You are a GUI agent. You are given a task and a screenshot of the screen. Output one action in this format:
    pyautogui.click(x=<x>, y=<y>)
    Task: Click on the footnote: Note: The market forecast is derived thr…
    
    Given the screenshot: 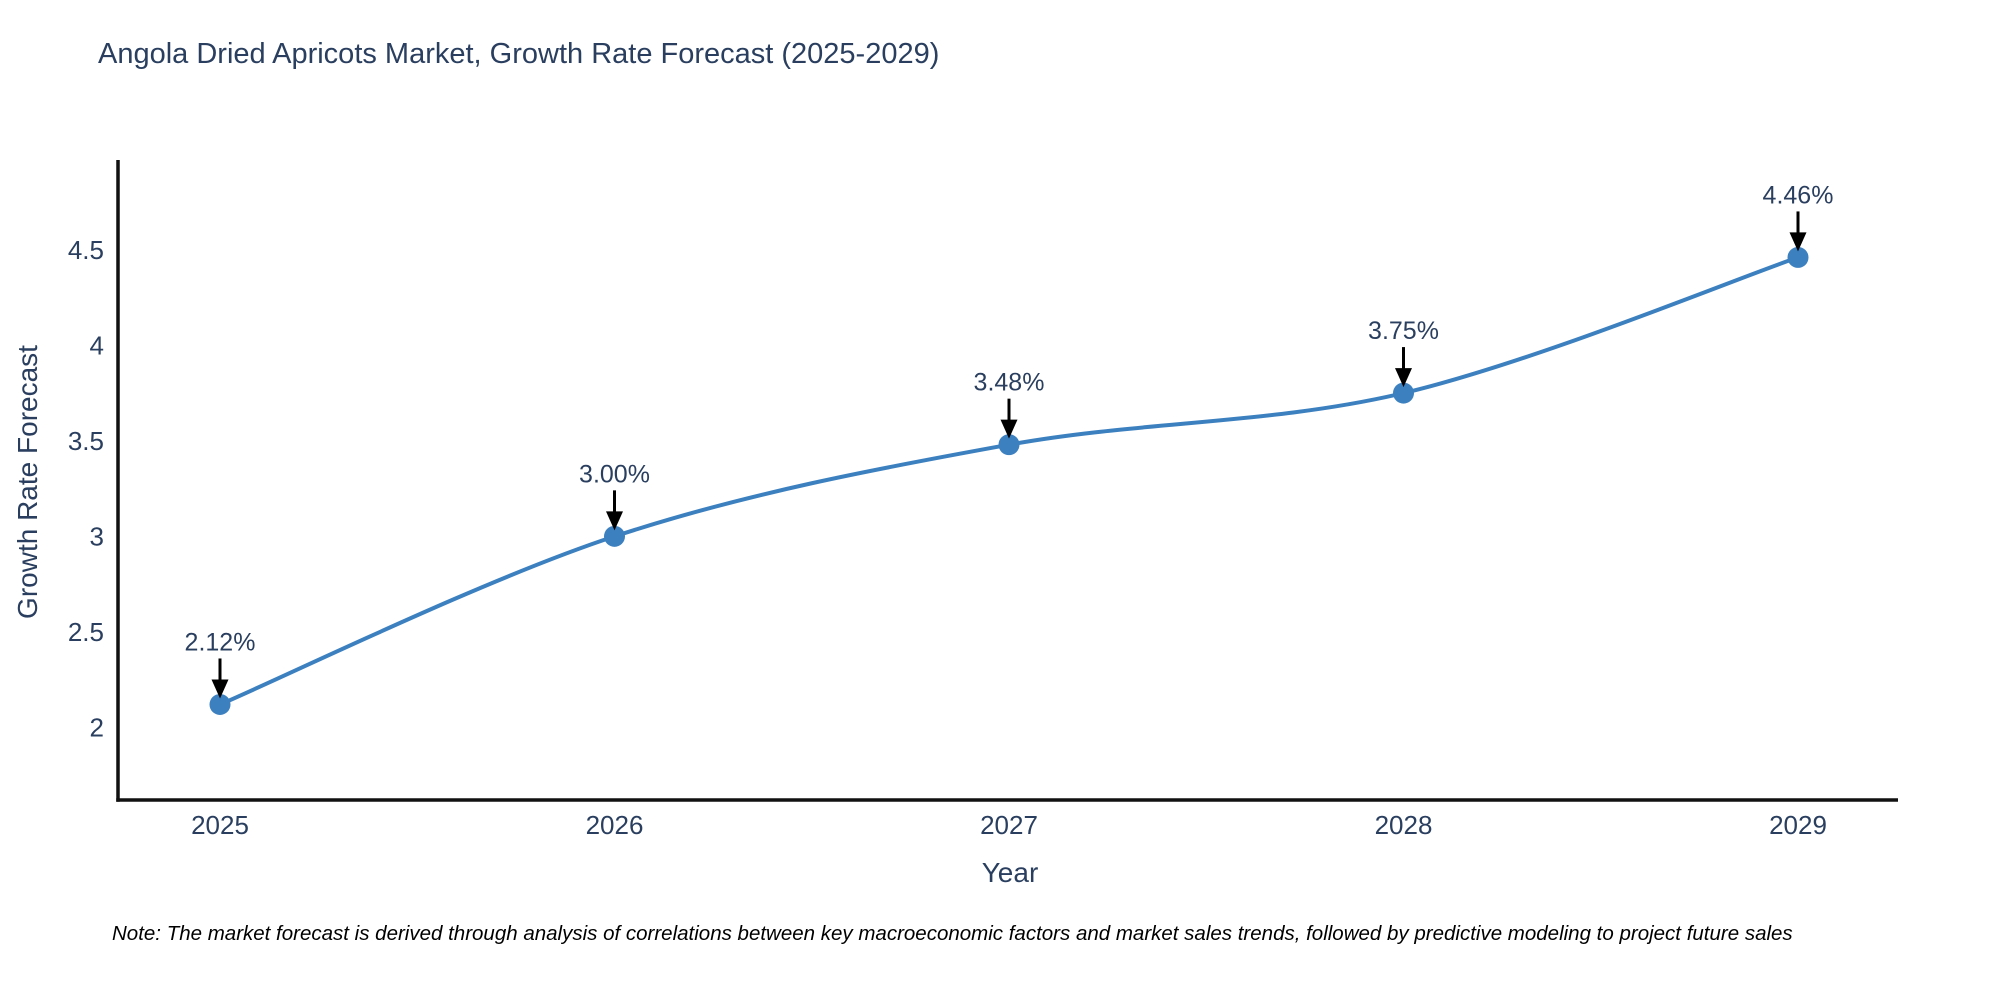 What is the action you would take?
    pyautogui.click(x=952, y=933)
    